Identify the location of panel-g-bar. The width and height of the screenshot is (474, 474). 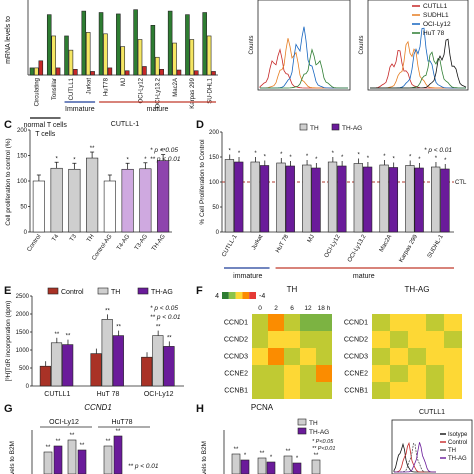
(118, 454).